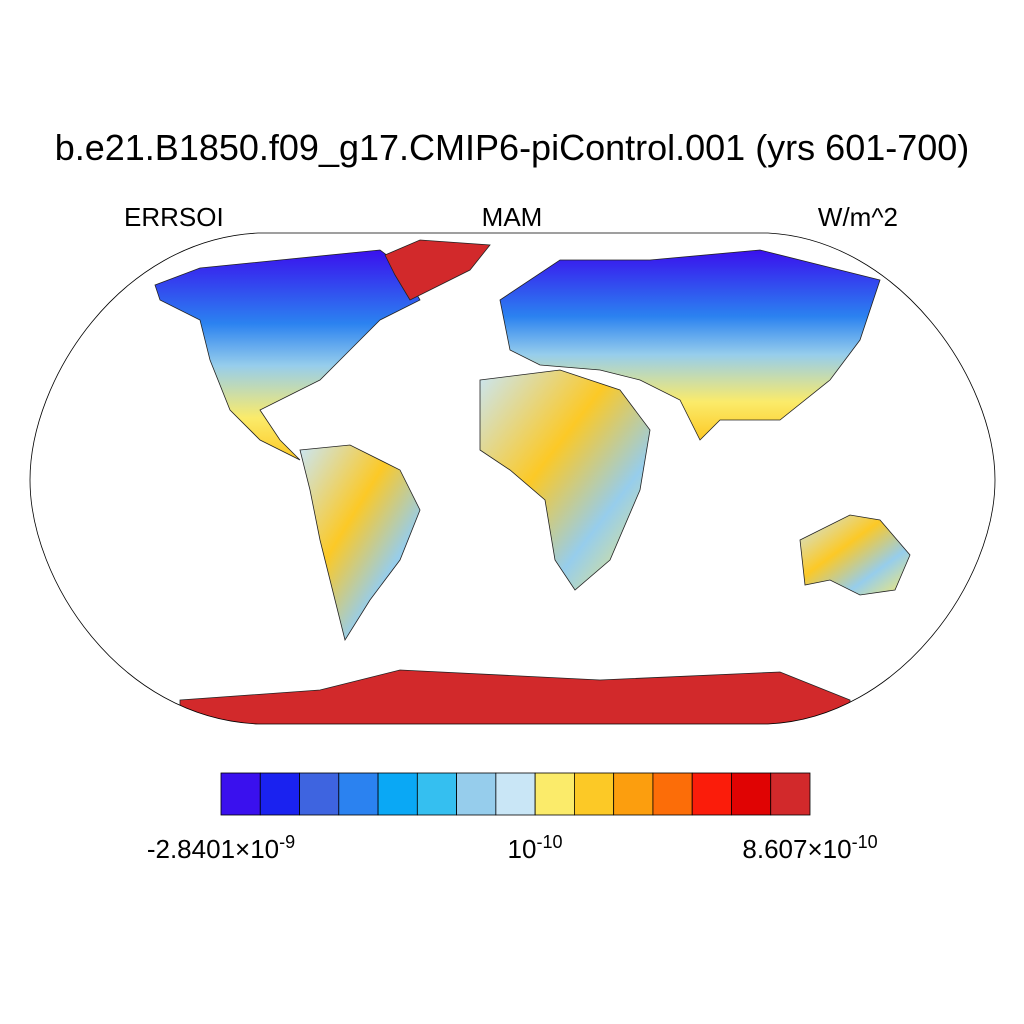  What do you see at coordinates (213, 849) in the screenshot?
I see `label-text: -2.8401×10` at bounding box center [213, 849].